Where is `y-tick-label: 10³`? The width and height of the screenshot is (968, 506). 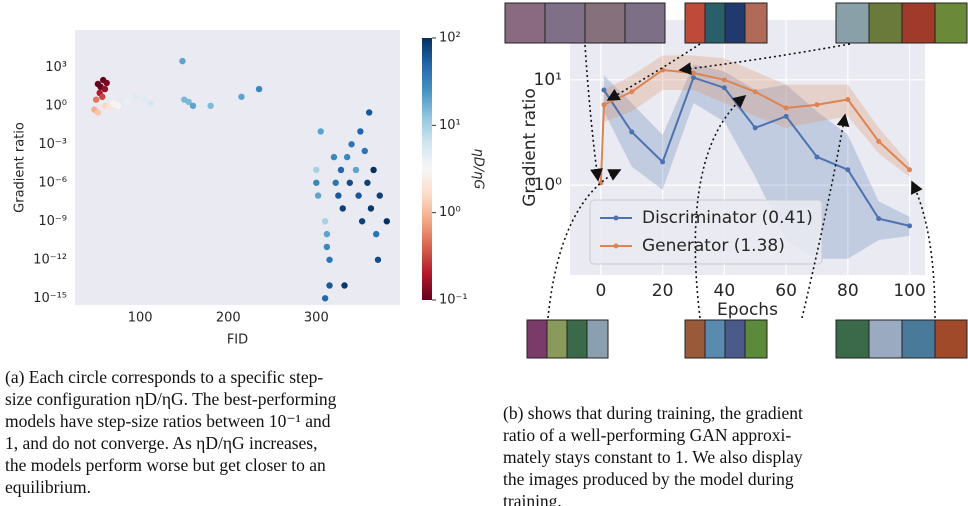 y-tick-label: 10³ is located at coordinates (56, 67).